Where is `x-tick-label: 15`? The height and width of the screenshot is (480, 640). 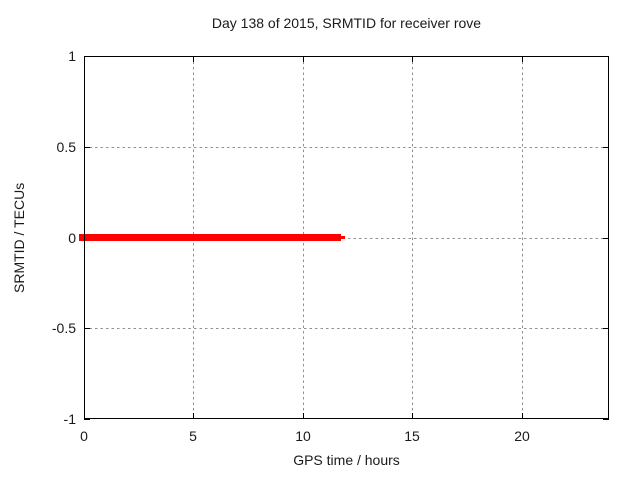
x-tick-label: 15 is located at coordinates (412, 436).